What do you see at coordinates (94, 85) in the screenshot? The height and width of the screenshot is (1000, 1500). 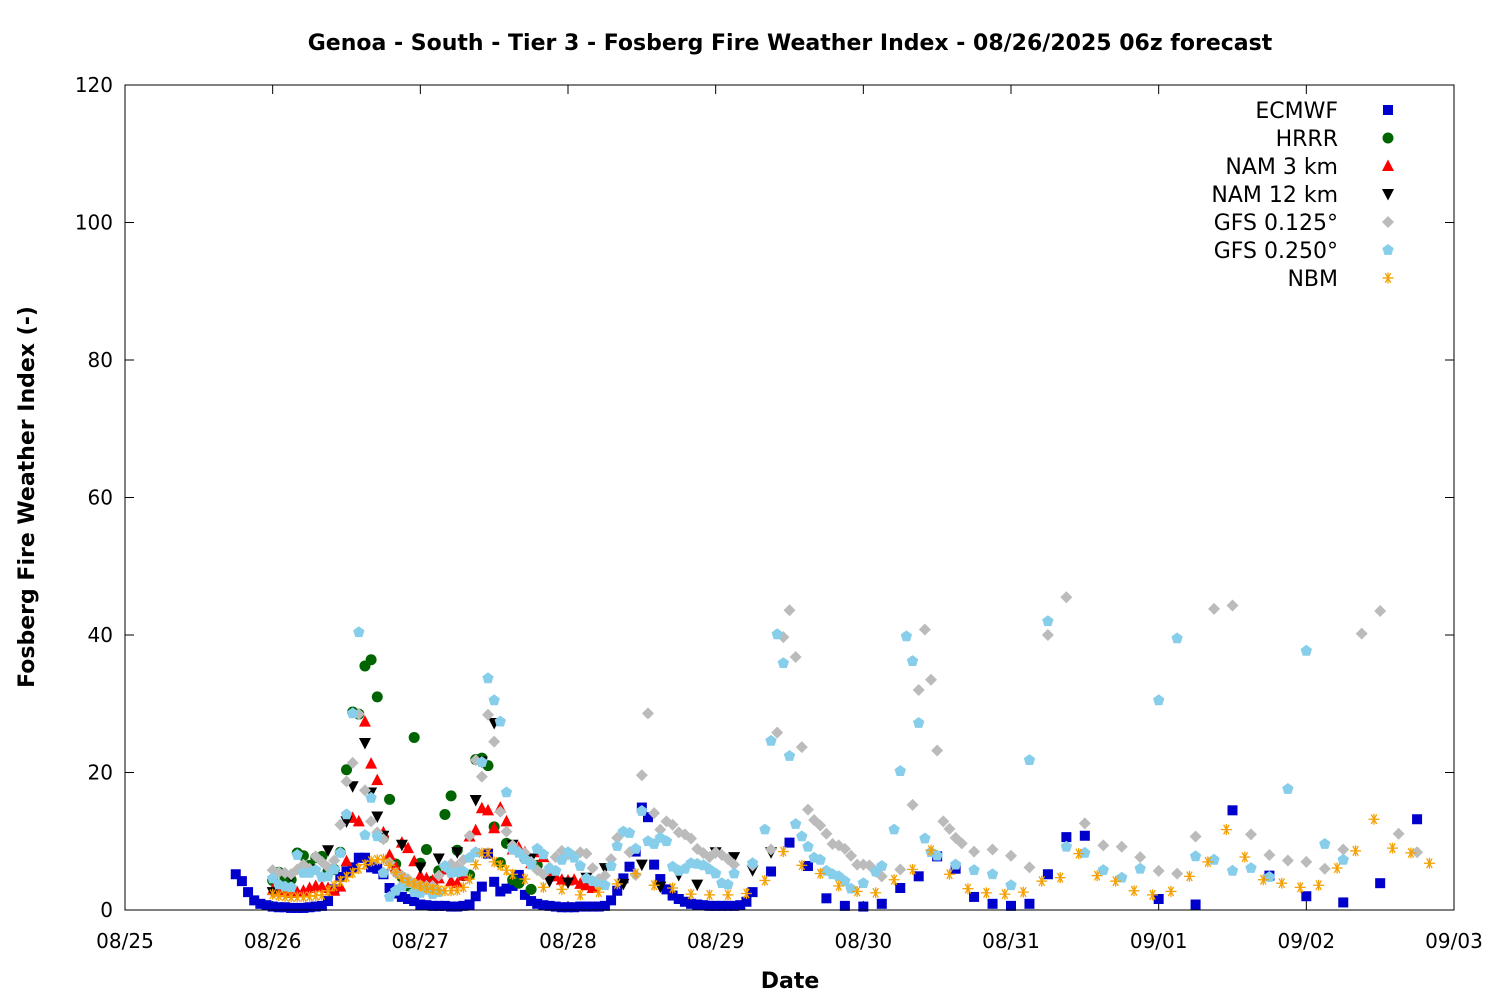 I see `y-tick-label: 120` at bounding box center [94, 85].